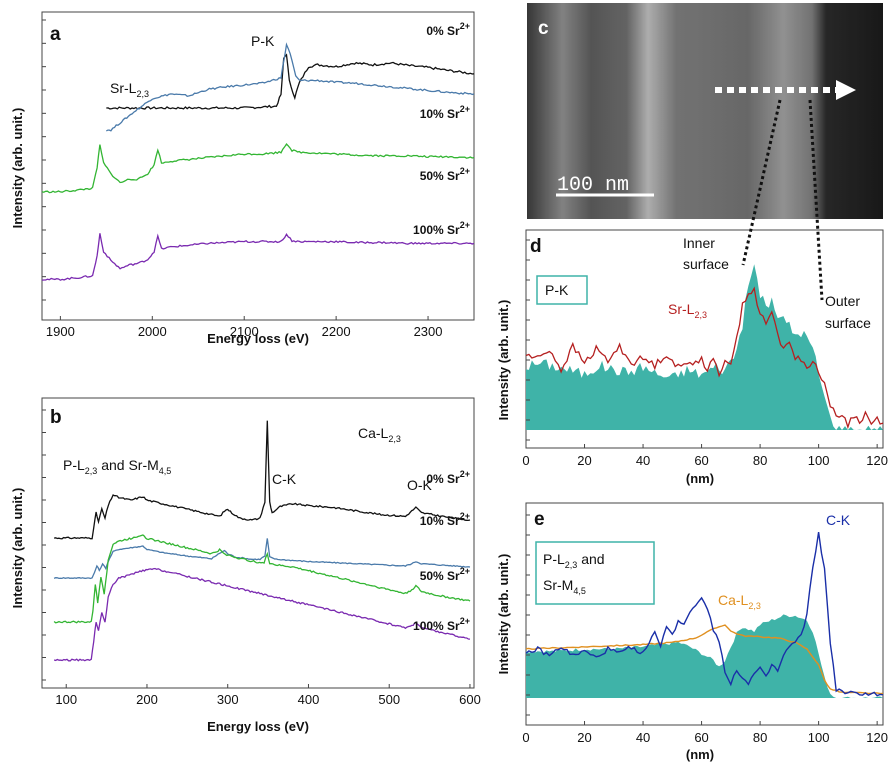 This screenshot has height=769, width=893. Describe the element at coordinates (848, 323) in the screenshot. I see `outer-surface-label-2: surface` at that location.